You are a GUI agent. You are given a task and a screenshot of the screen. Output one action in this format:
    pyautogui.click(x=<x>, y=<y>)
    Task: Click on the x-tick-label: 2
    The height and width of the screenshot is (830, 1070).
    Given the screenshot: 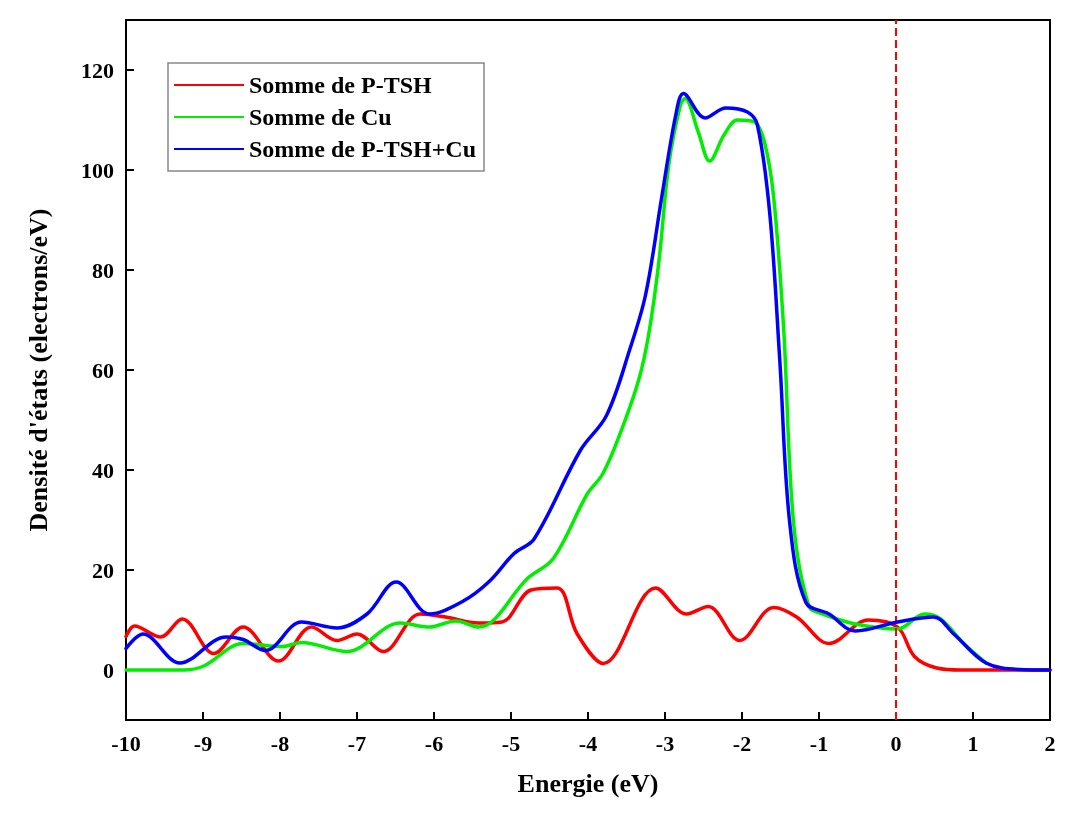 What is the action you would take?
    pyautogui.click(x=1050, y=743)
    